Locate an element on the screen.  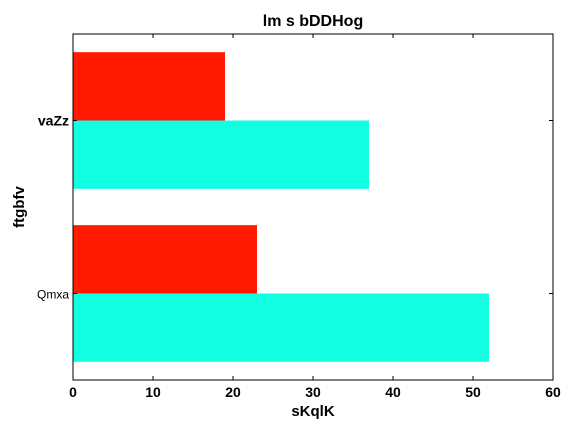
y-tick-label-vazz: vaZz is located at coordinates (53, 121).